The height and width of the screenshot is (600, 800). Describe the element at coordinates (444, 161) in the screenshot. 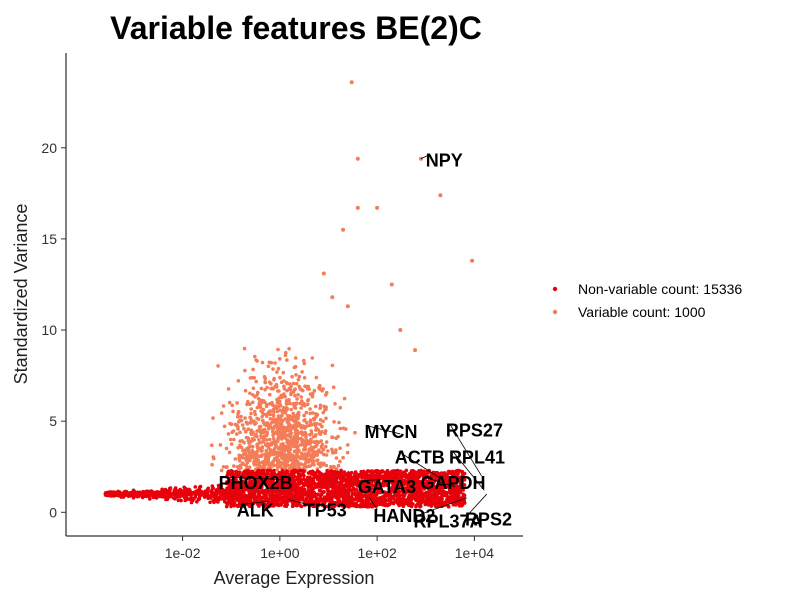

I see `gene-label: NPY` at that location.